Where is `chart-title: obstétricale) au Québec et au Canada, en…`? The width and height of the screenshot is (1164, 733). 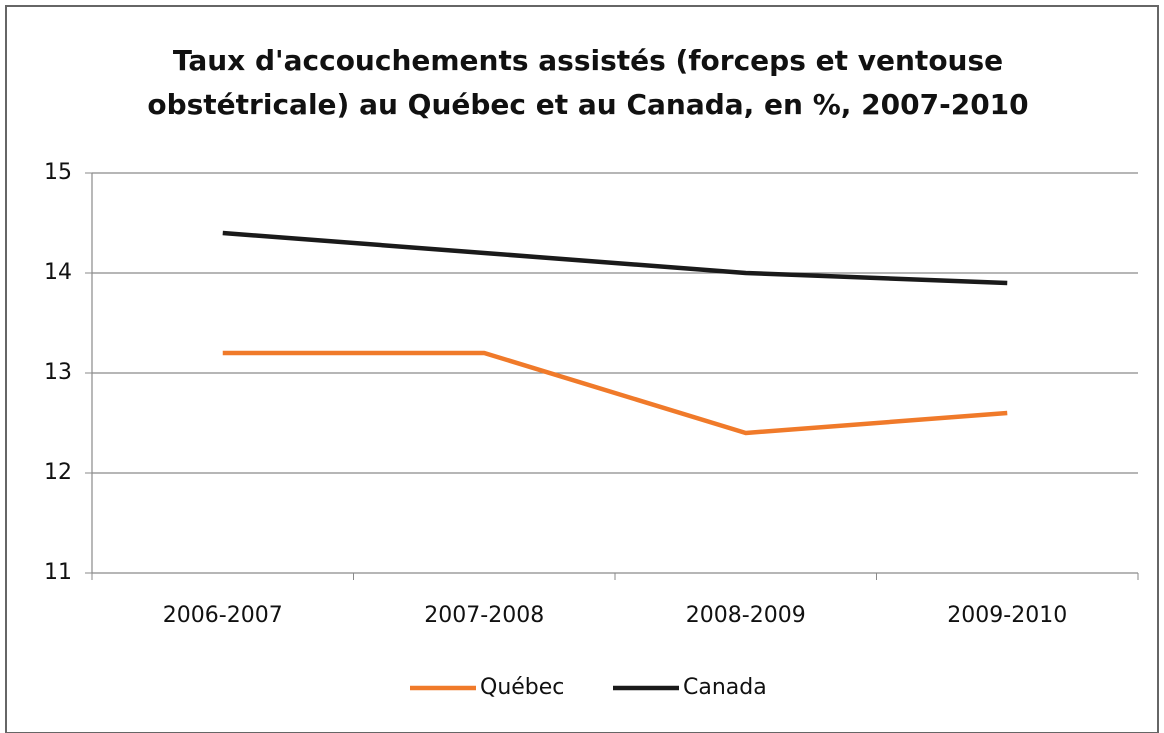
chart-title: obstétricale) au Québec et au Canada, en… is located at coordinates (587, 104).